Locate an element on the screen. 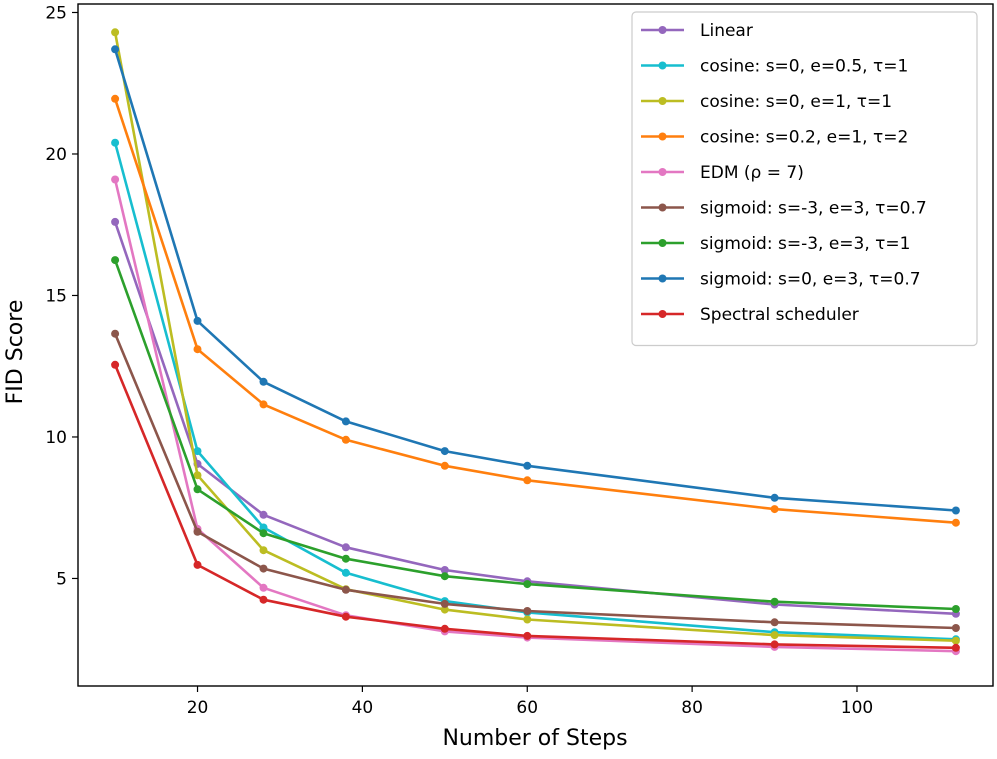 This screenshot has height=759, width=997. legend-entry: sigmoid: s=0, e=3, τ=0.7 is located at coordinates (781, 280).